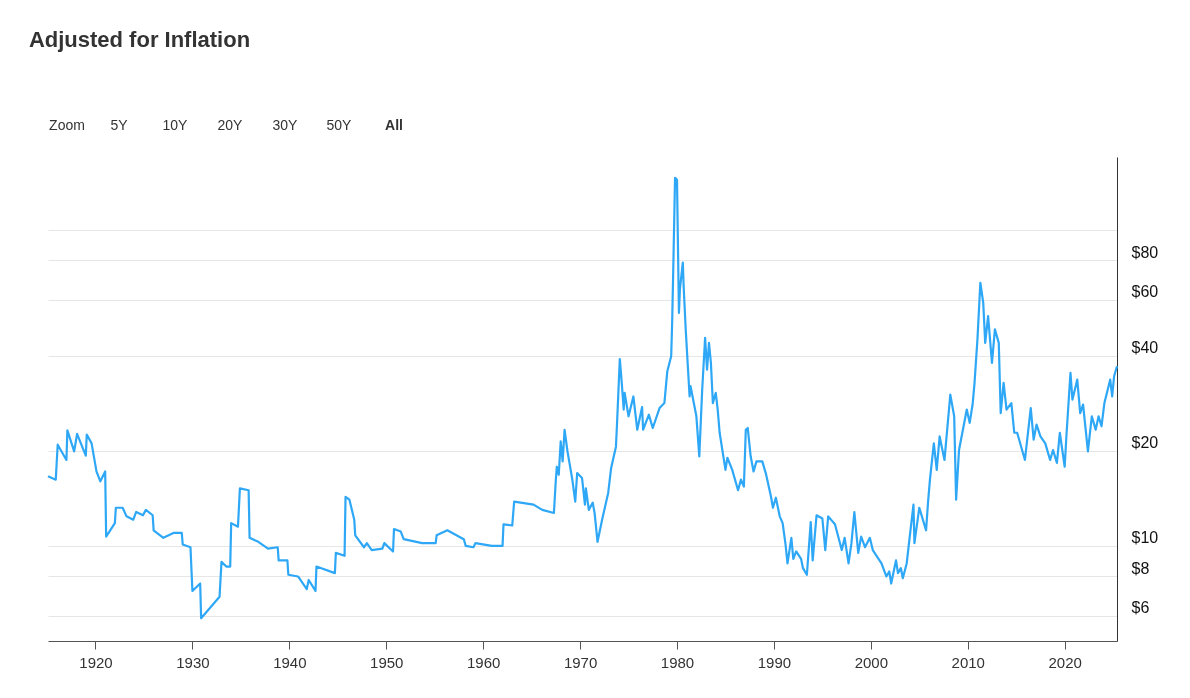  I want to click on text: Zoom, so click(67, 125).